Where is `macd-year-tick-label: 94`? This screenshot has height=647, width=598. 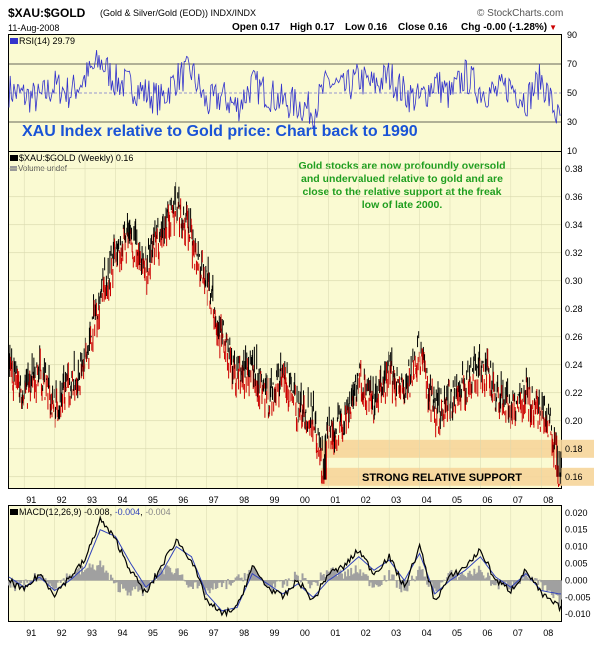
macd-year-tick-label: 94 is located at coordinates (122, 633).